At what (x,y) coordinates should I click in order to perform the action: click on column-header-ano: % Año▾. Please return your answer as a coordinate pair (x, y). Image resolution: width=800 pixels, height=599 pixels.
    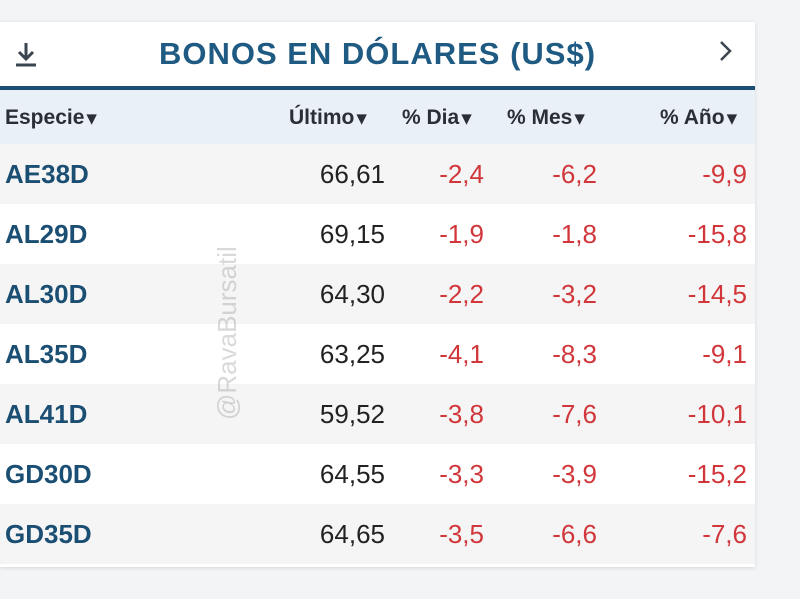
    Looking at the image, I should click on (699, 118).